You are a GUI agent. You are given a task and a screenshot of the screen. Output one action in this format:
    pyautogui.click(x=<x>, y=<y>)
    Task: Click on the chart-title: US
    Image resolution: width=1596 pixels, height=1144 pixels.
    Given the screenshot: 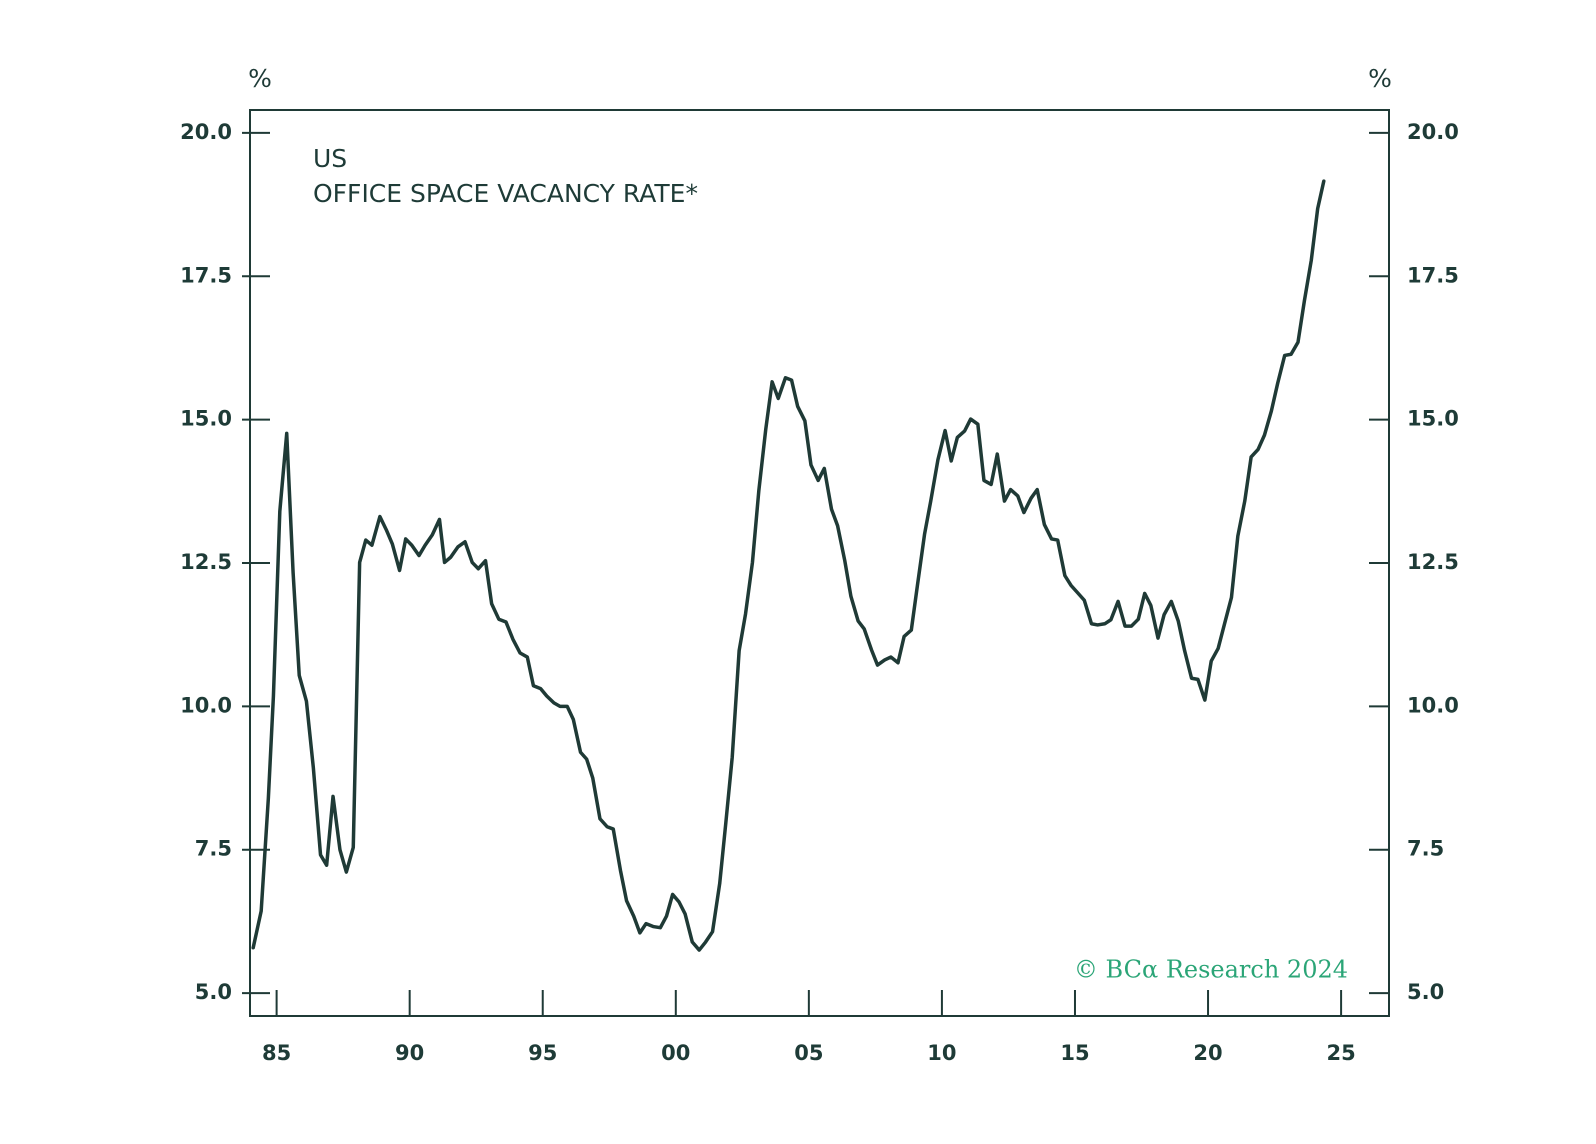 What is the action you would take?
    pyautogui.click(x=330, y=158)
    